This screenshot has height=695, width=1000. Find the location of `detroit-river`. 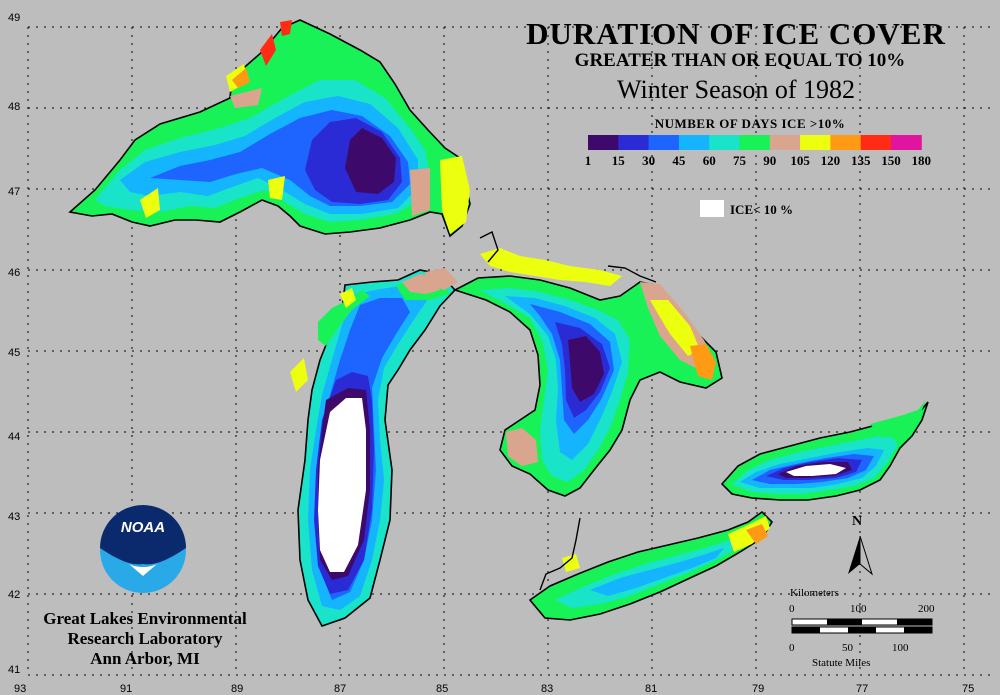

detroit-river is located at coordinates (560, 554).